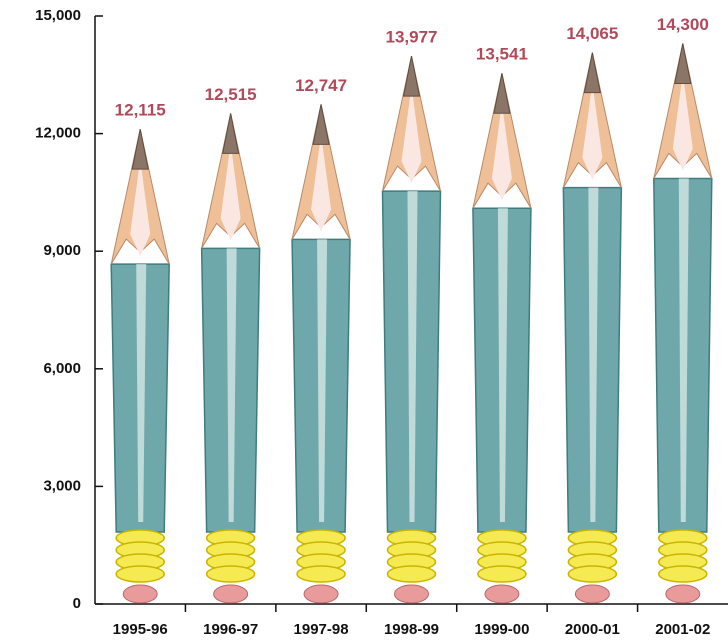 Image resolution: width=728 pixels, height=641 pixels. Describe the element at coordinates (502, 54) in the screenshot. I see `value-label: 13,541` at that location.